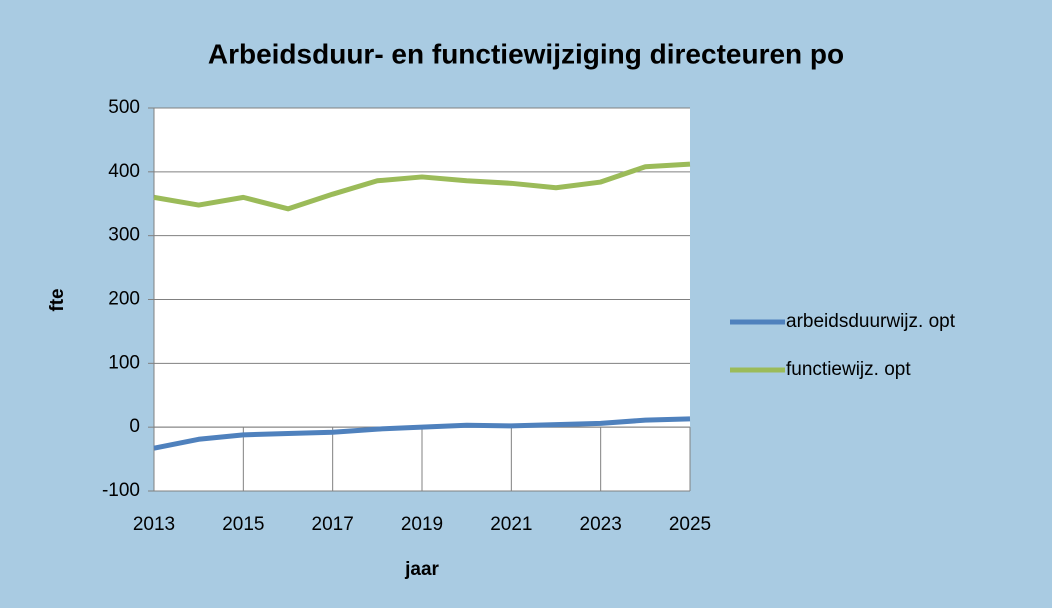 This screenshot has height=608, width=1052. What do you see at coordinates (421, 569) in the screenshot?
I see `x-axis-label: jaar` at bounding box center [421, 569].